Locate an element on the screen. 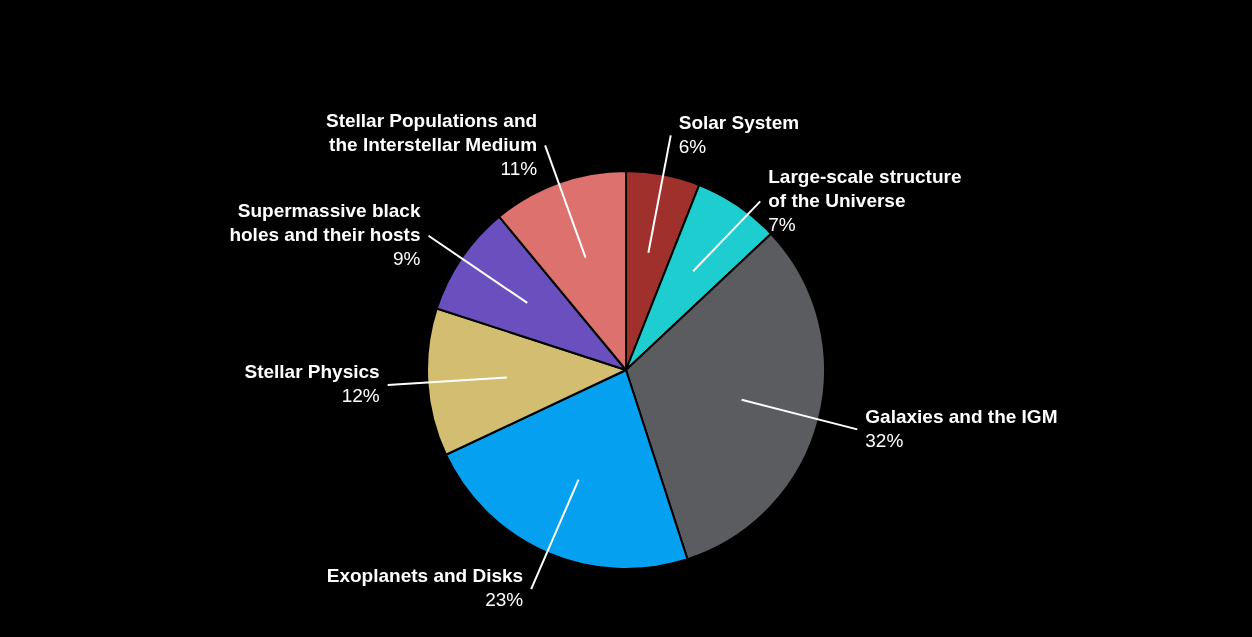 The width and height of the screenshot is (1252, 637). slice-label: Solar System is located at coordinates (739, 122).